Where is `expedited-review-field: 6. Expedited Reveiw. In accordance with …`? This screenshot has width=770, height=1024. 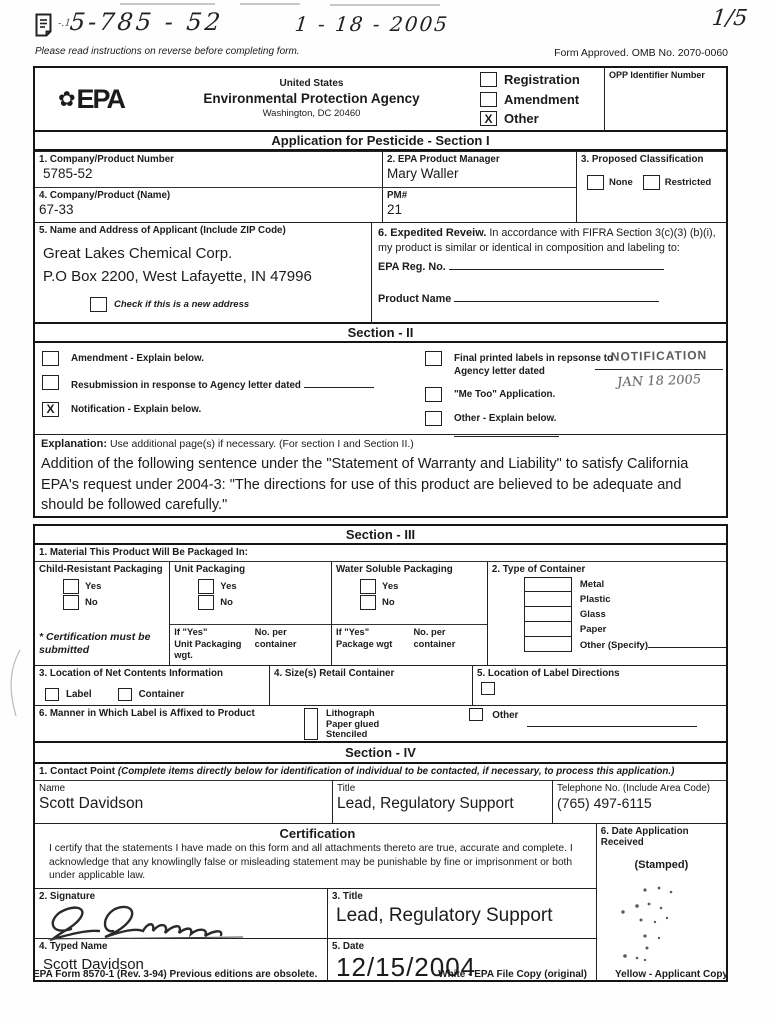 expedited-review-field: 6. Expedited Reveiw. In accordance with … is located at coordinates (548, 272).